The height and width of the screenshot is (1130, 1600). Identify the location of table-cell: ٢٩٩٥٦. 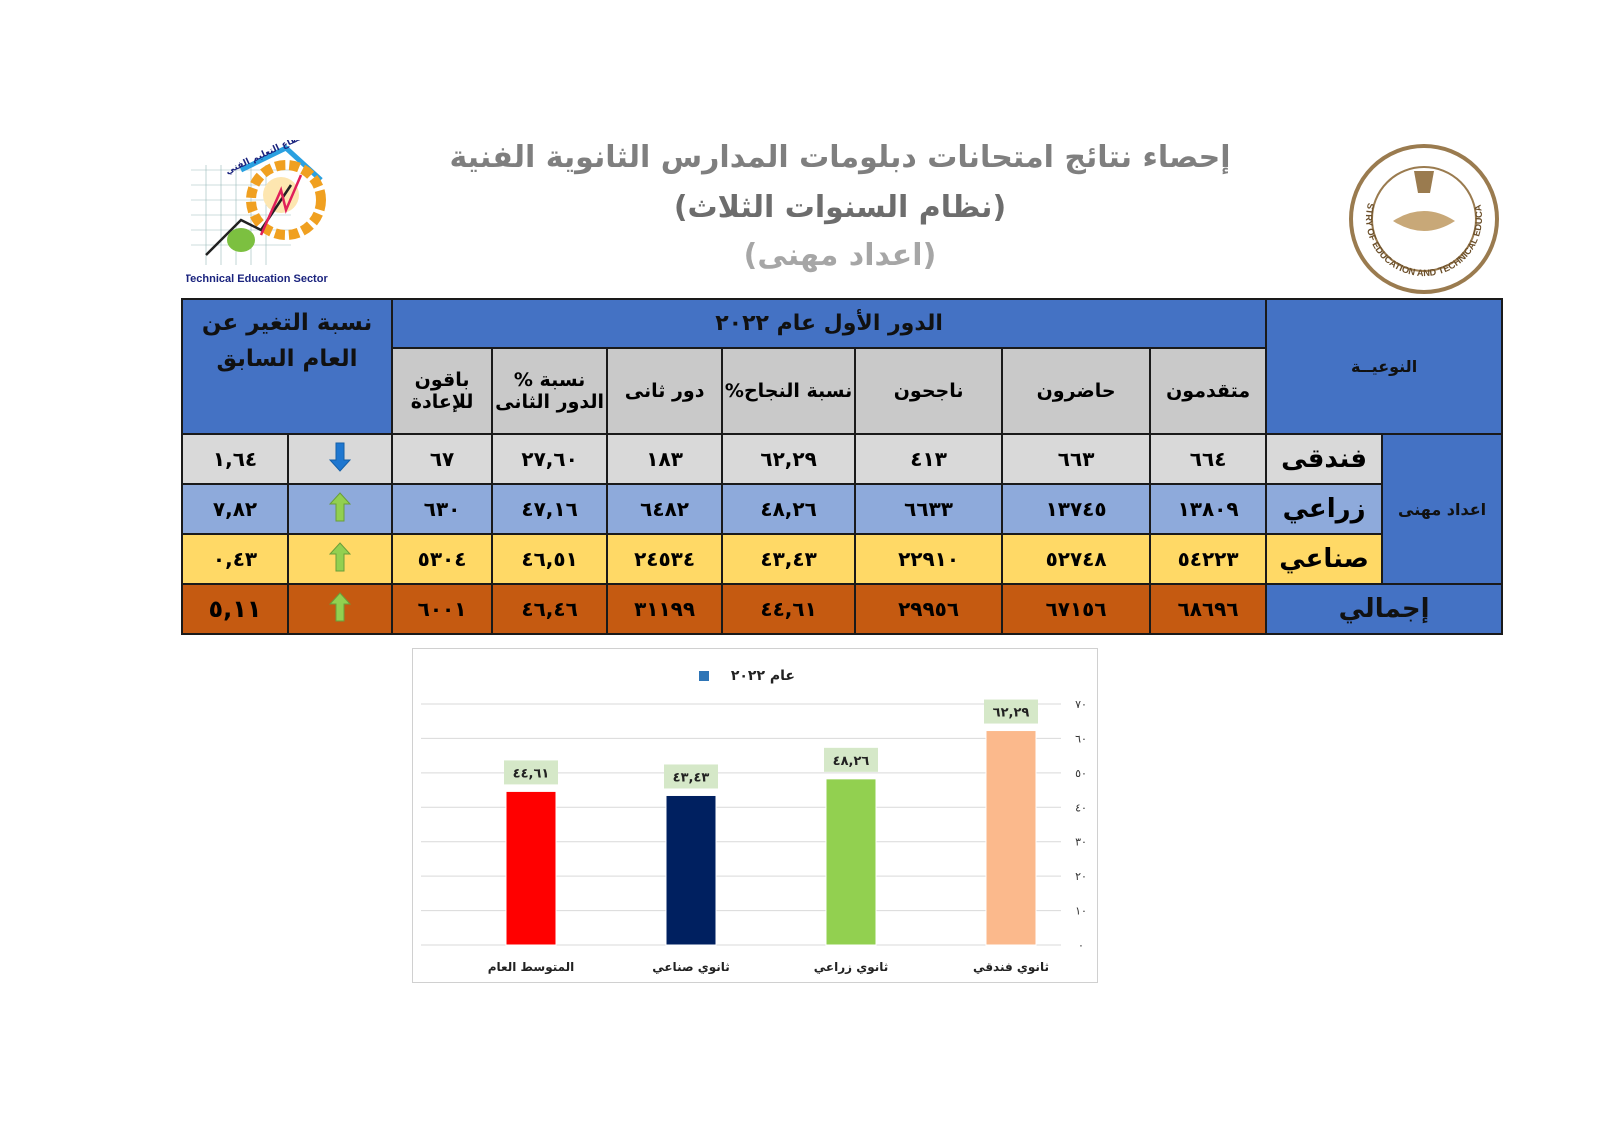
(929, 609).